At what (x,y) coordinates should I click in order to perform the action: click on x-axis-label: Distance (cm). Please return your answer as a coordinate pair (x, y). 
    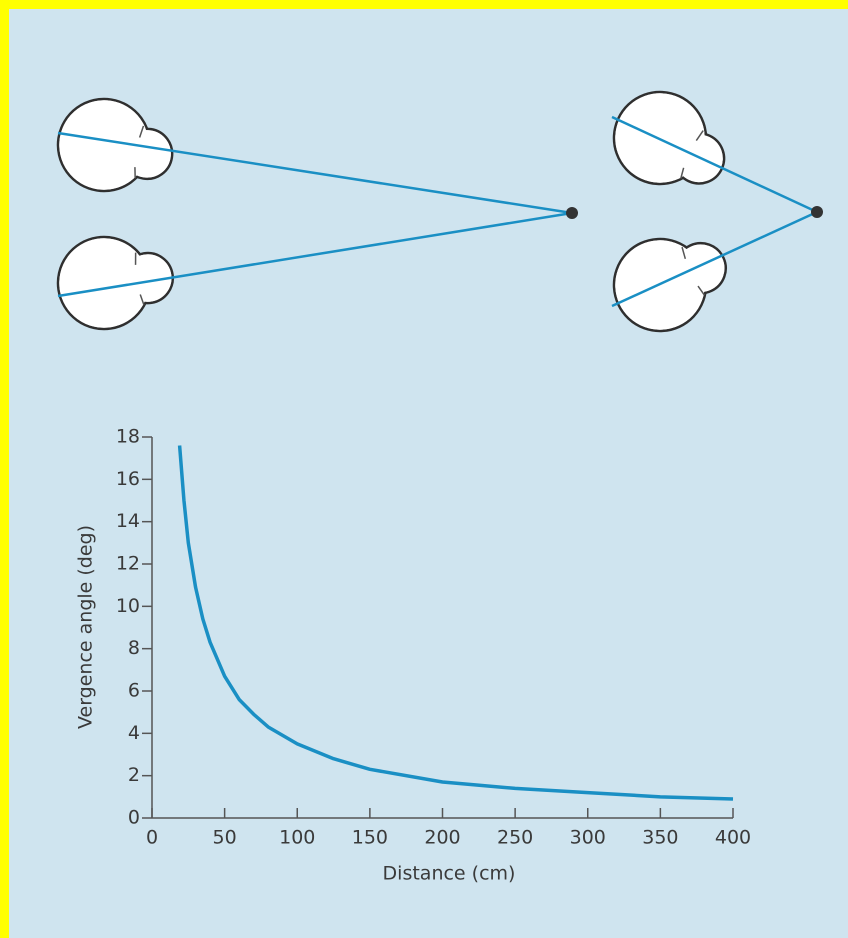
    Looking at the image, I should click on (449, 874).